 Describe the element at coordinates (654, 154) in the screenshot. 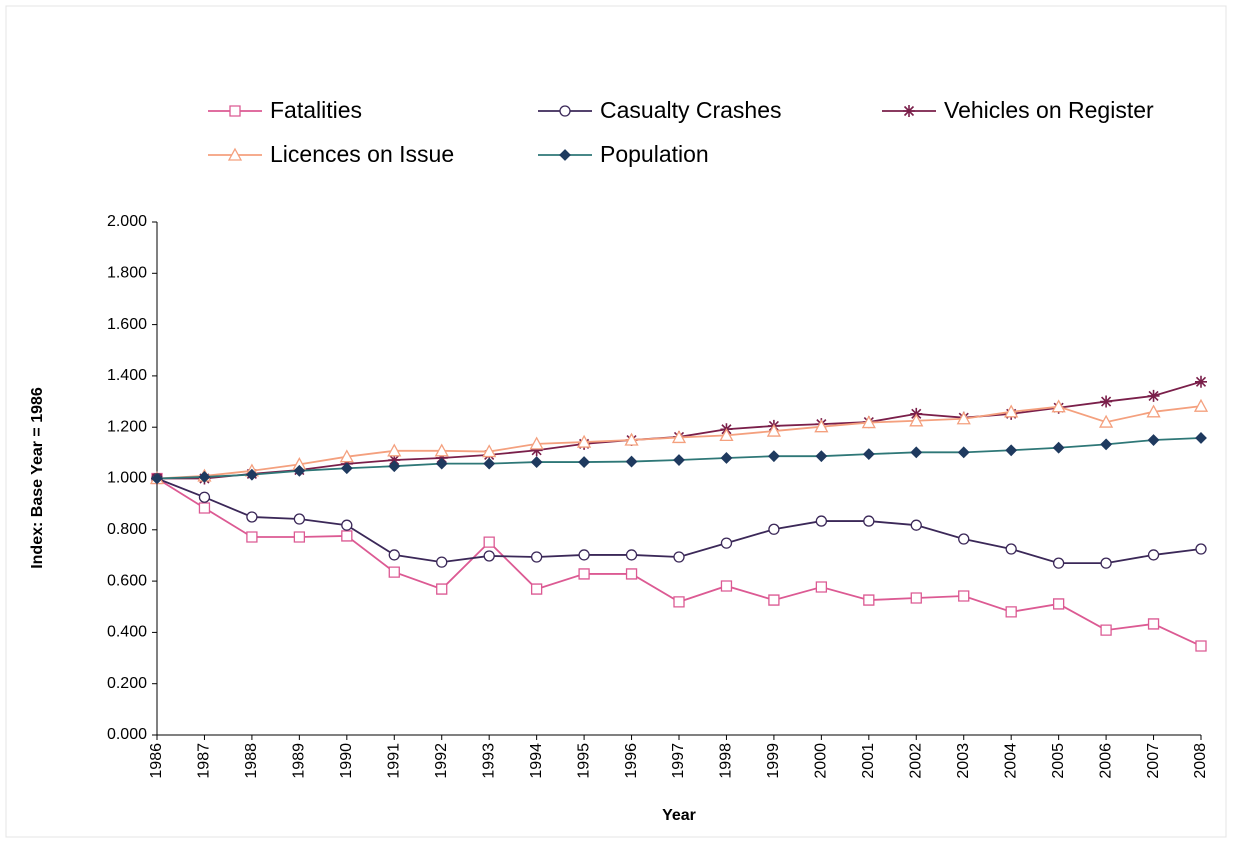

I see `legend-label: Population` at that location.